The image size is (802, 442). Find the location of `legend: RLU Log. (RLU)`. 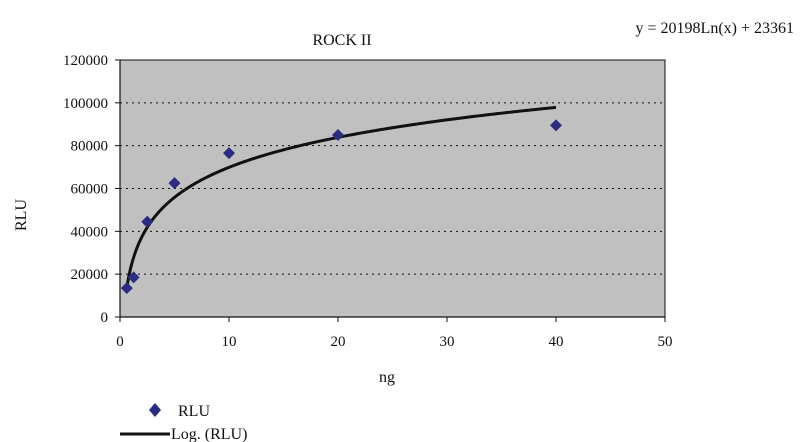

legend: RLU Log. (RLU) is located at coordinates (183, 422).